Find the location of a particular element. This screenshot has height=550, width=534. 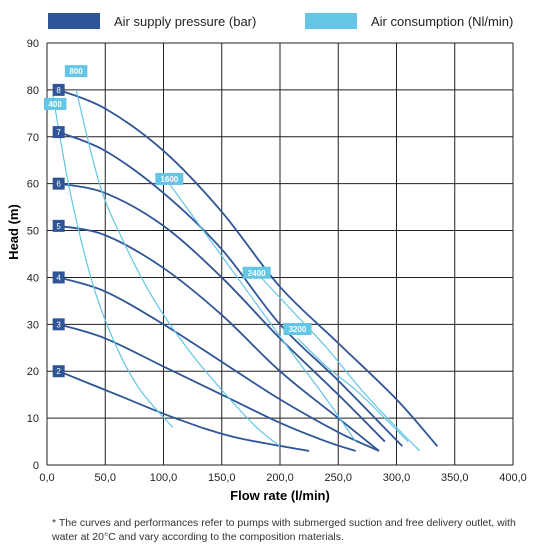

pressure-badge-label: 8 is located at coordinates (58, 90).